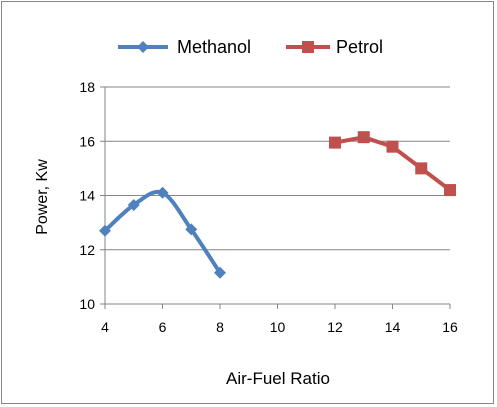 The image size is (497, 407). What do you see at coordinates (87, 141) in the screenshot?
I see `y-tick-label: 16` at bounding box center [87, 141].